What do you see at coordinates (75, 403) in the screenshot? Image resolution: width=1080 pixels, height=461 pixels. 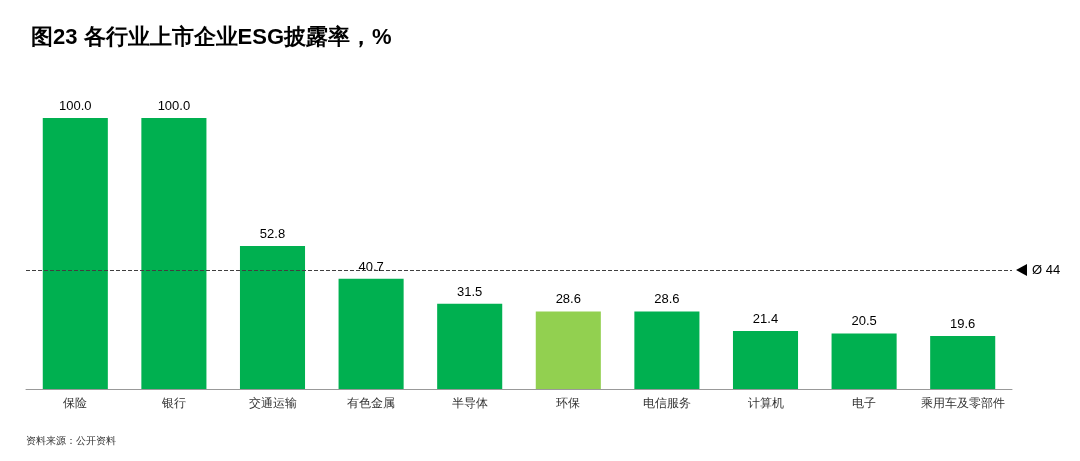 I see `x-tick-label: 保险` at bounding box center [75, 403].